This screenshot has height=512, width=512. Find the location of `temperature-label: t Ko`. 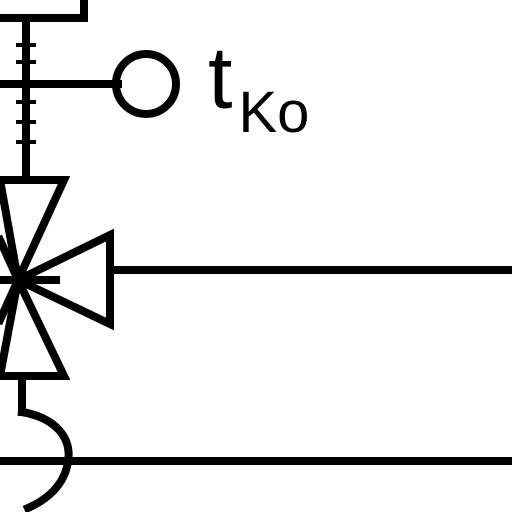

temperature-label: t Ko is located at coordinates (258, 86).